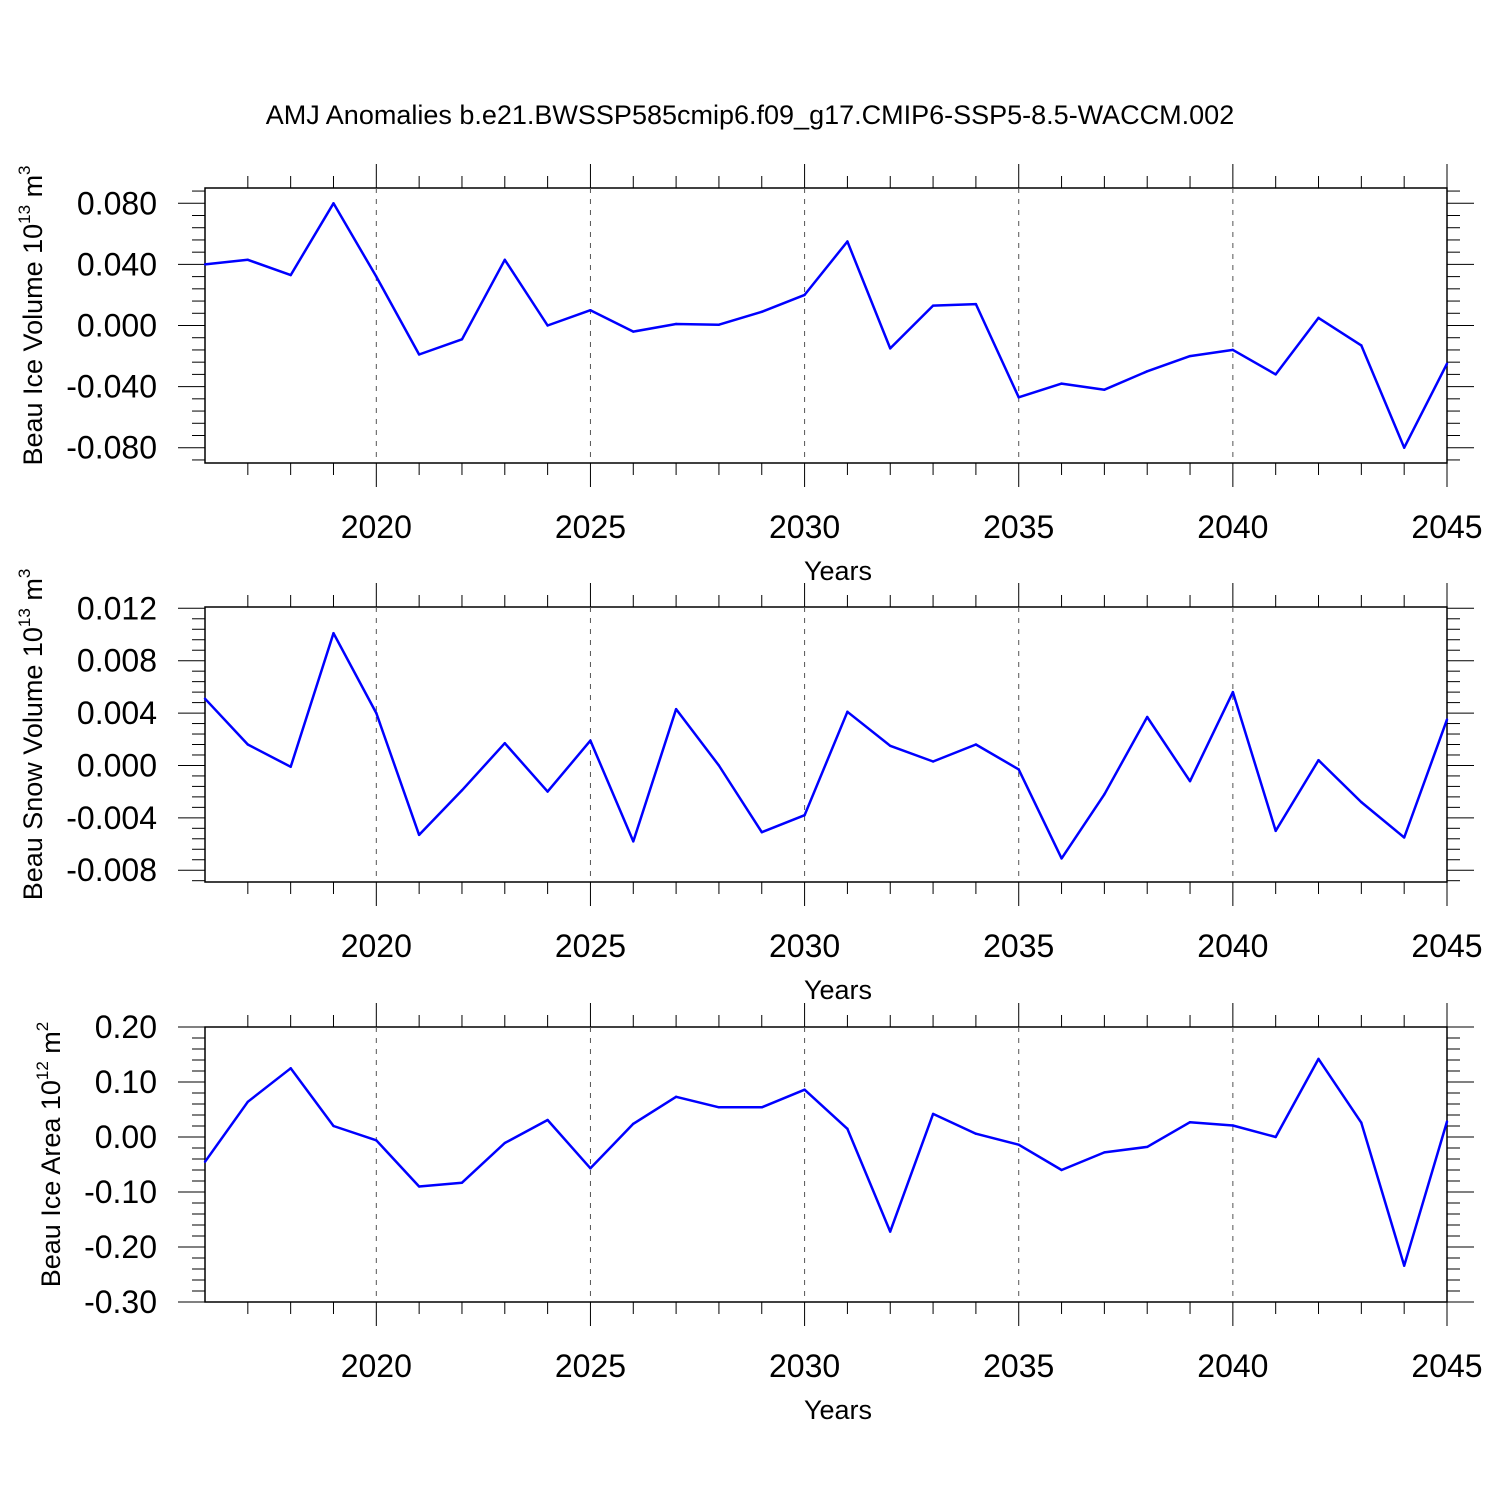 The width and height of the screenshot is (1500, 1500). What do you see at coordinates (120, 1192) in the screenshot?
I see `y-tick-label: -0.10` at bounding box center [120, 1192].